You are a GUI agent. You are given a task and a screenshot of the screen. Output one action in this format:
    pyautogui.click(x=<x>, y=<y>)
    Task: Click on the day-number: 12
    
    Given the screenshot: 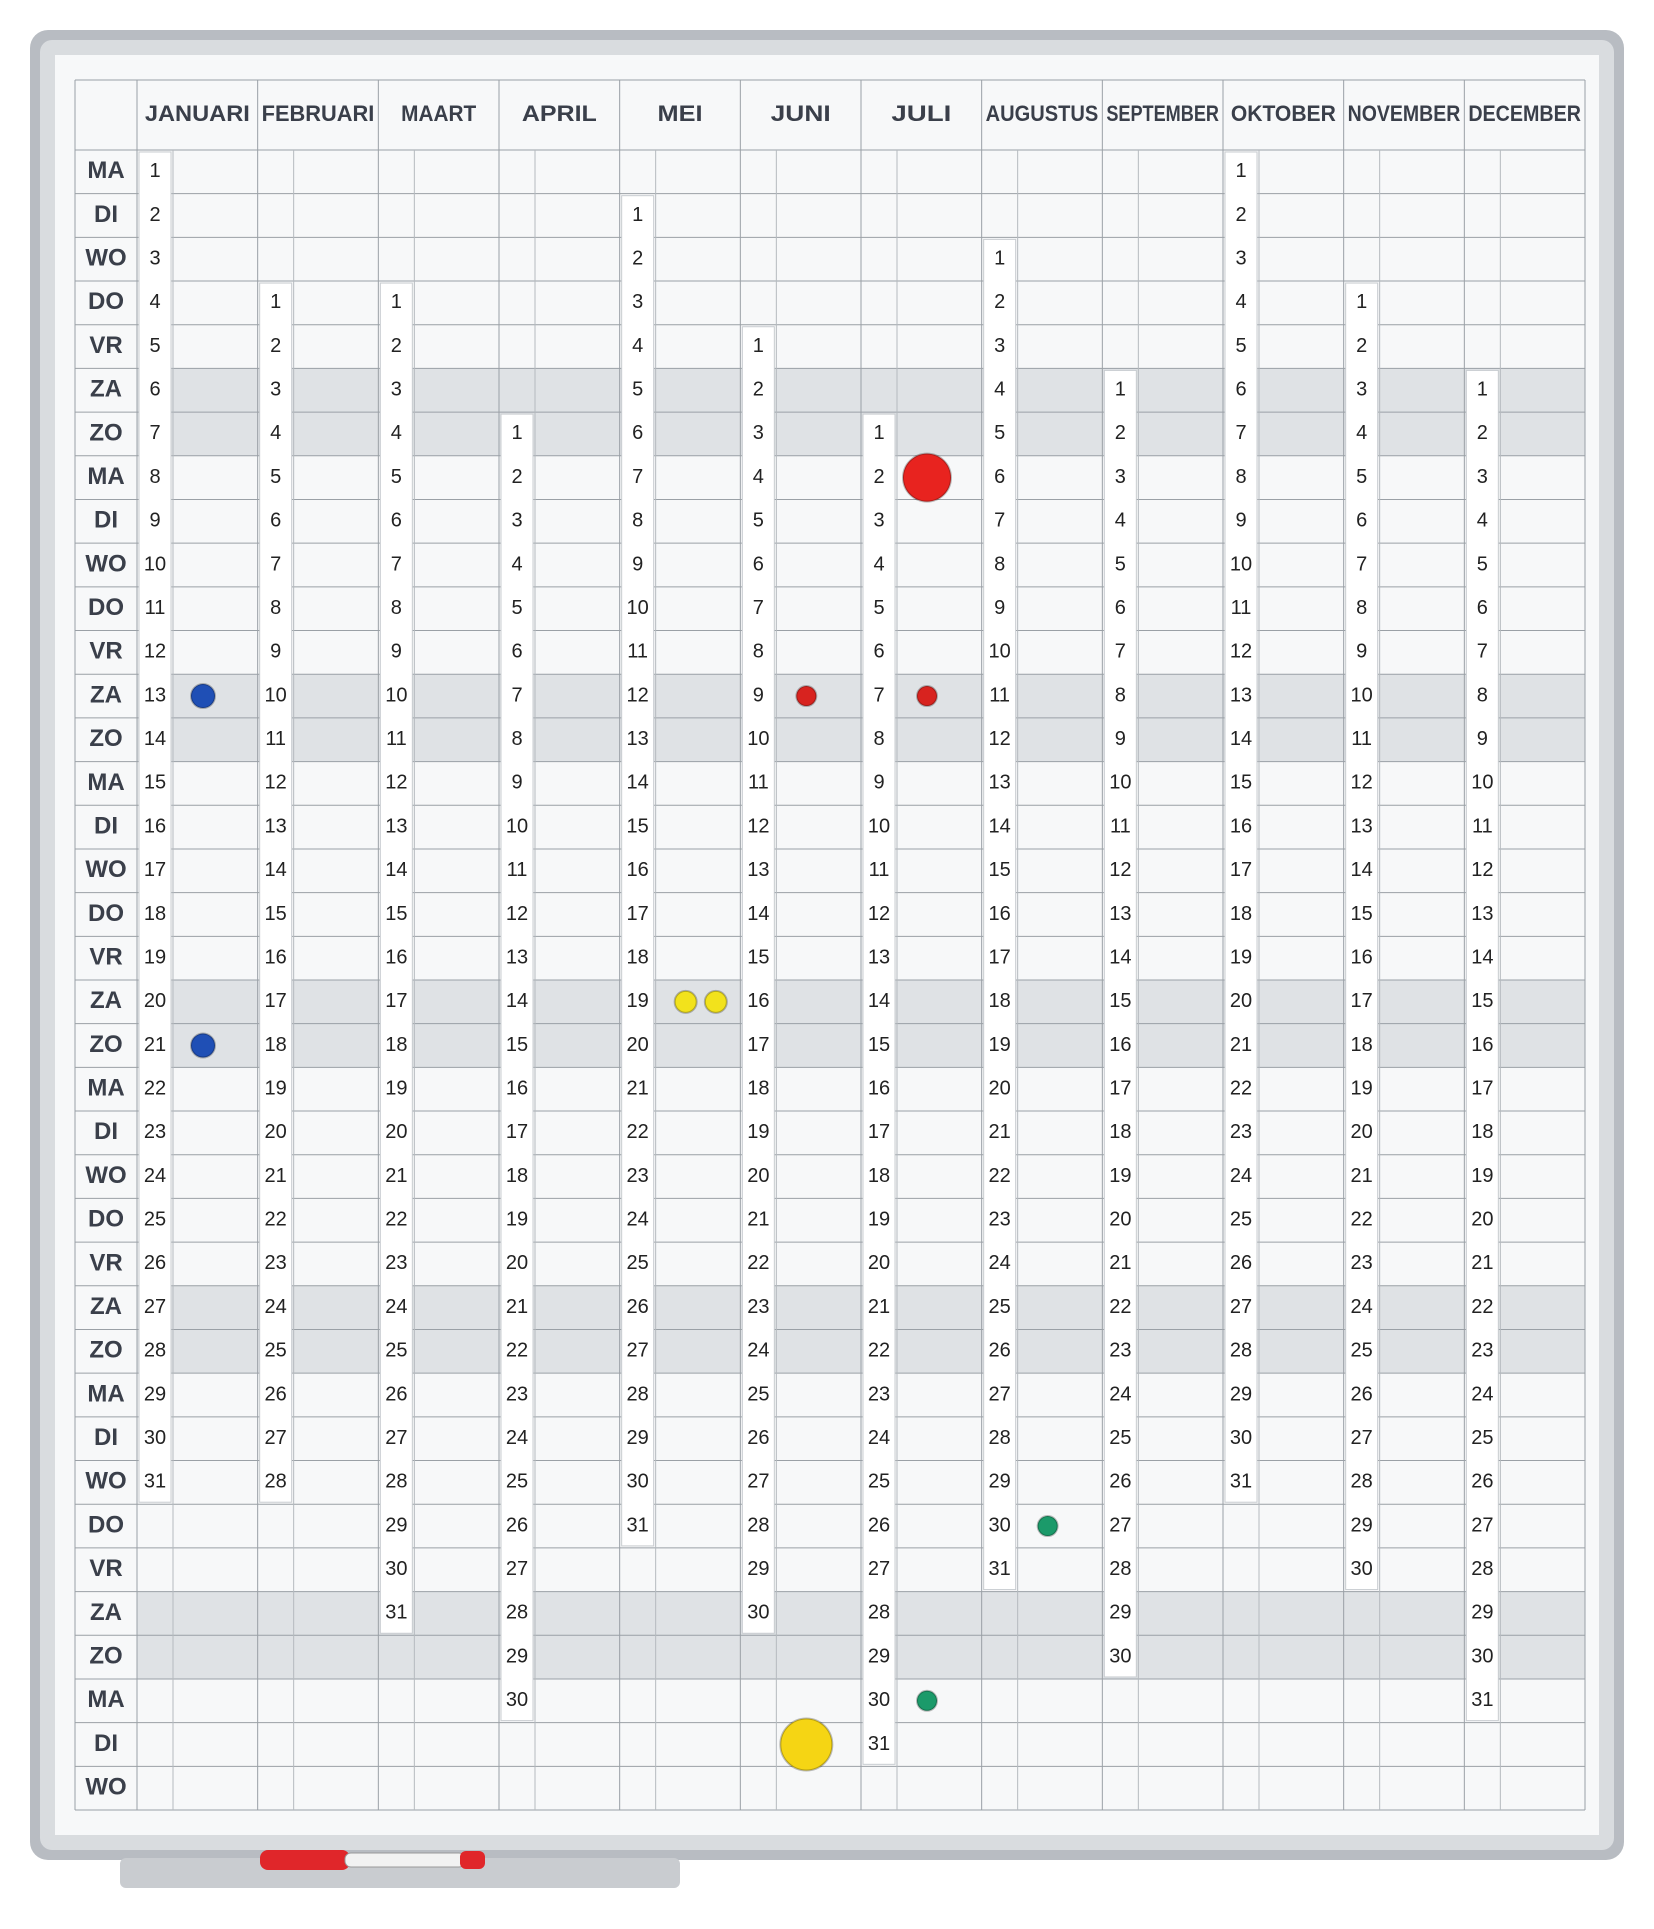 What is the action you would take?
    pyautogui.click(x=276, y=783)
    